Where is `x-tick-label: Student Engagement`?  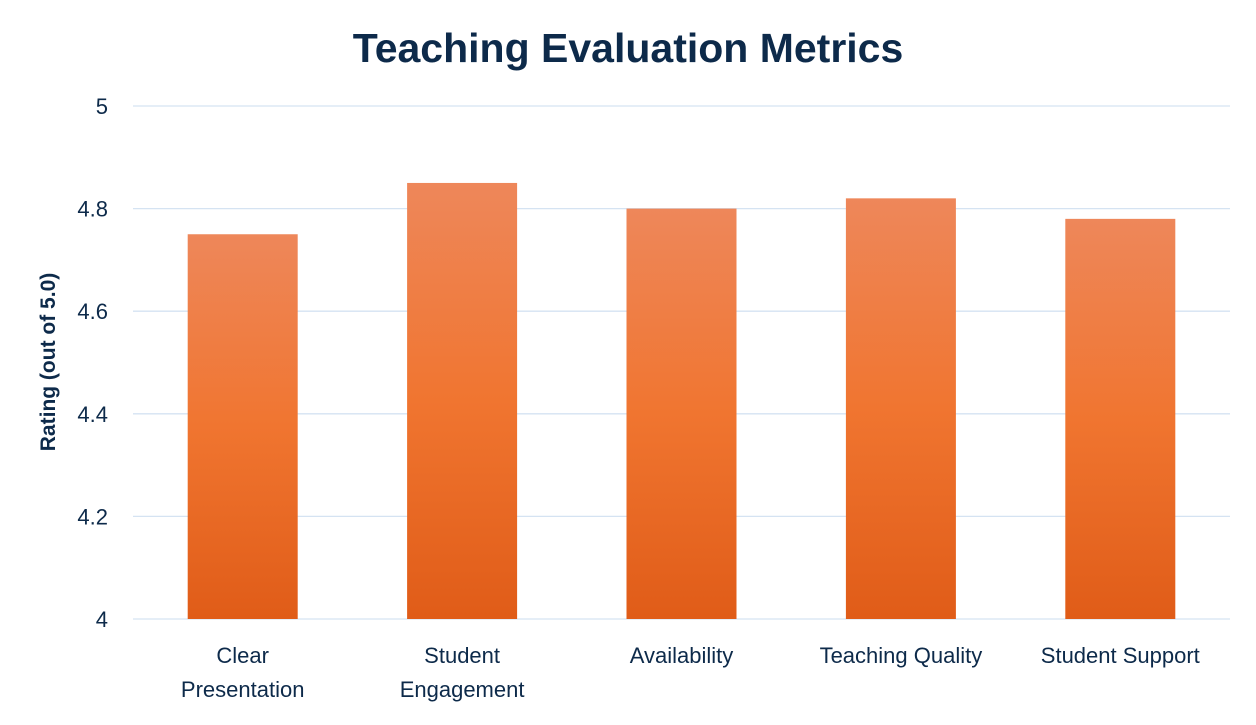
x-tick-label: Student Engagement is located at coordinates (462, 672).